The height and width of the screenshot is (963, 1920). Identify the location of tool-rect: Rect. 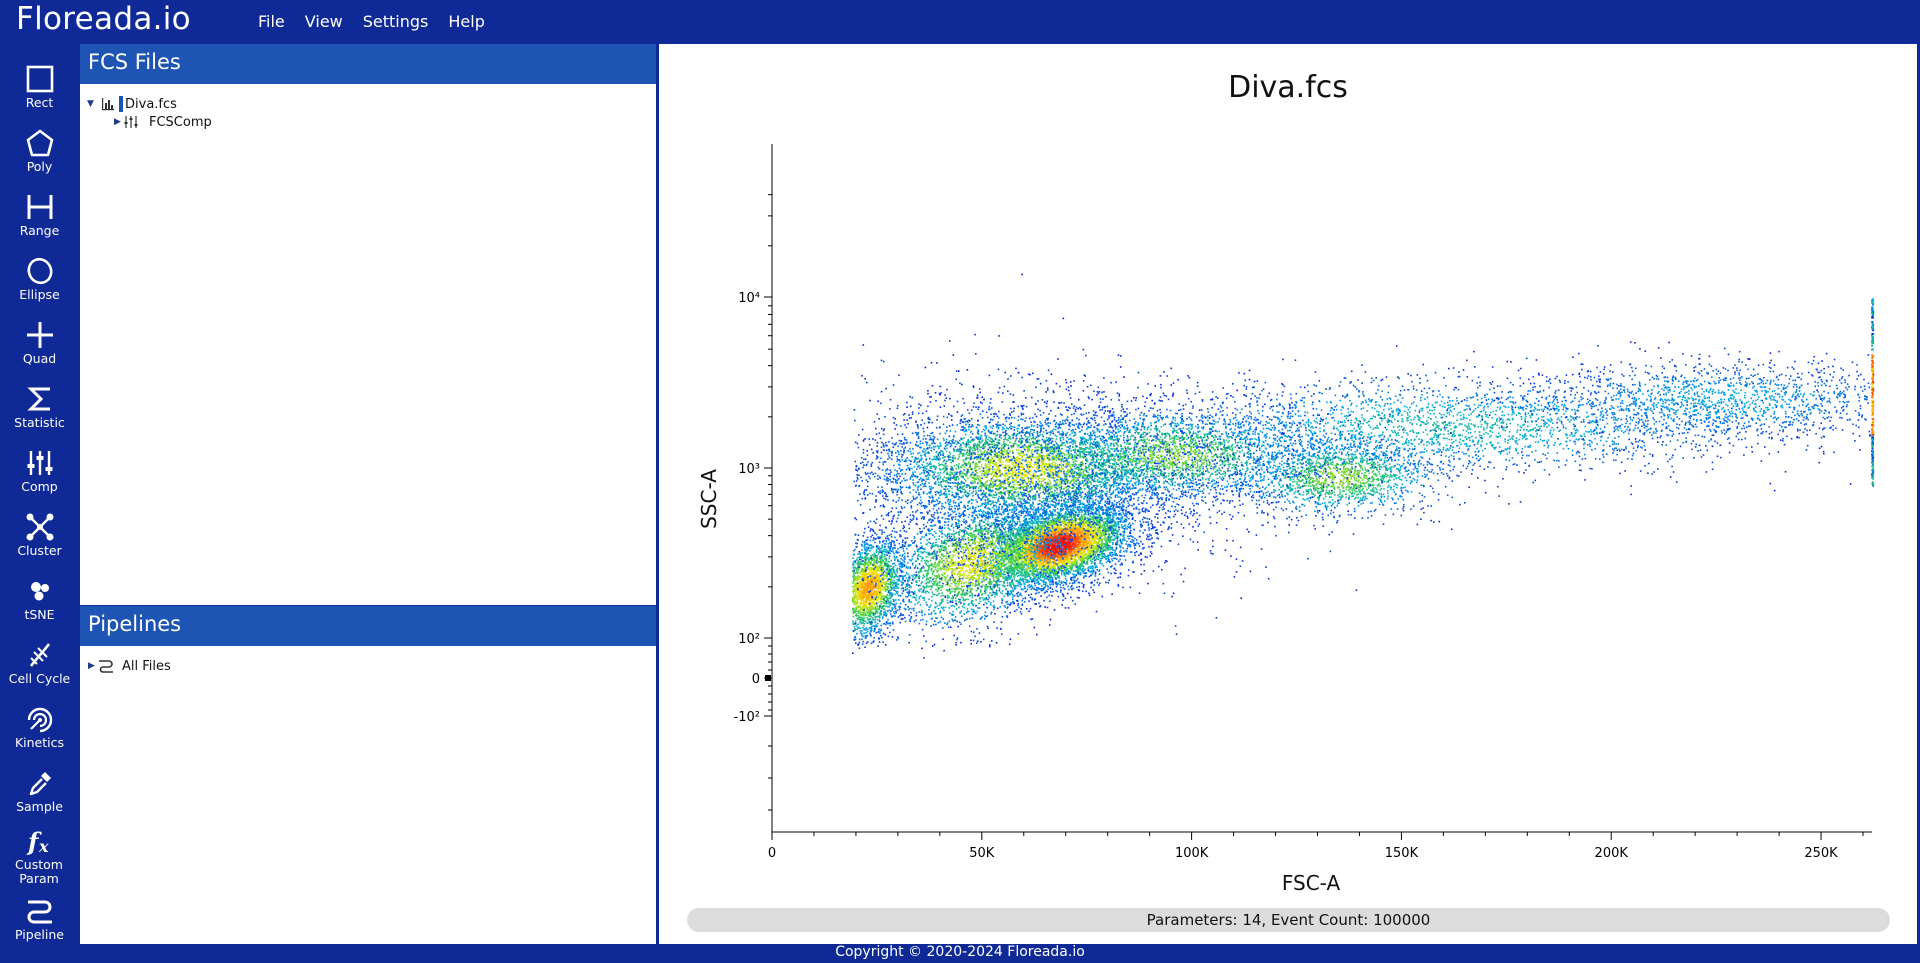
(39, 88).